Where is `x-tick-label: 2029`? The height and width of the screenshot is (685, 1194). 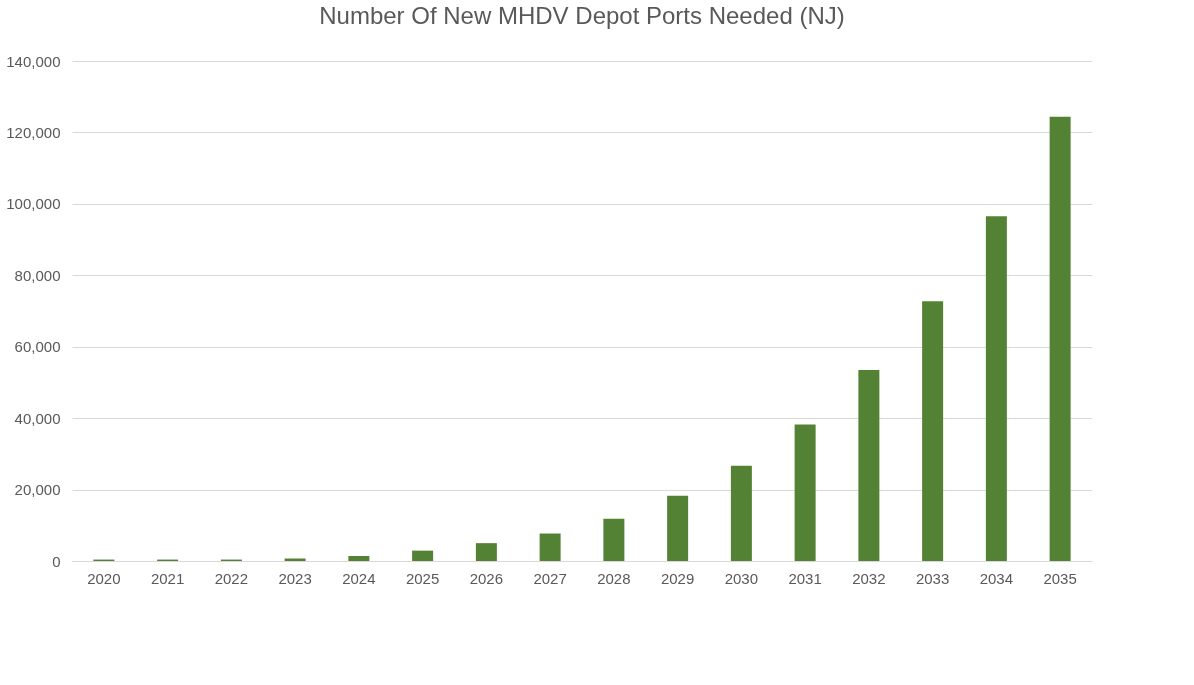 x-tick-label: 2029 is located at coordinates (677, 578).